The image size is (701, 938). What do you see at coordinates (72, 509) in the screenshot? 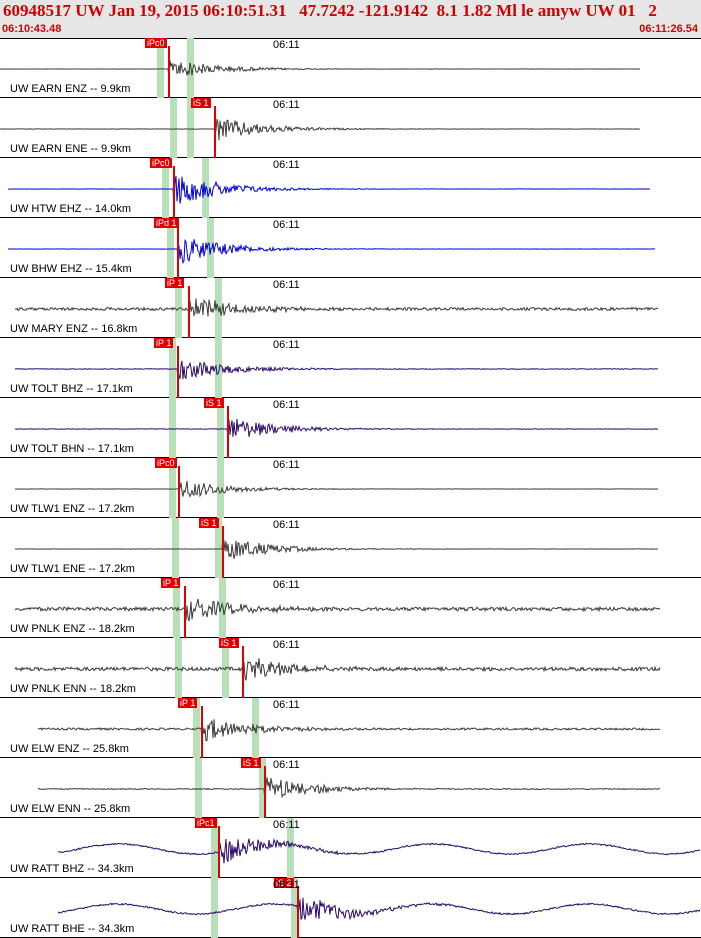
I see `station-label: UW TLW1 ENZ -- 17.2km` at bounding box center [72, 509].